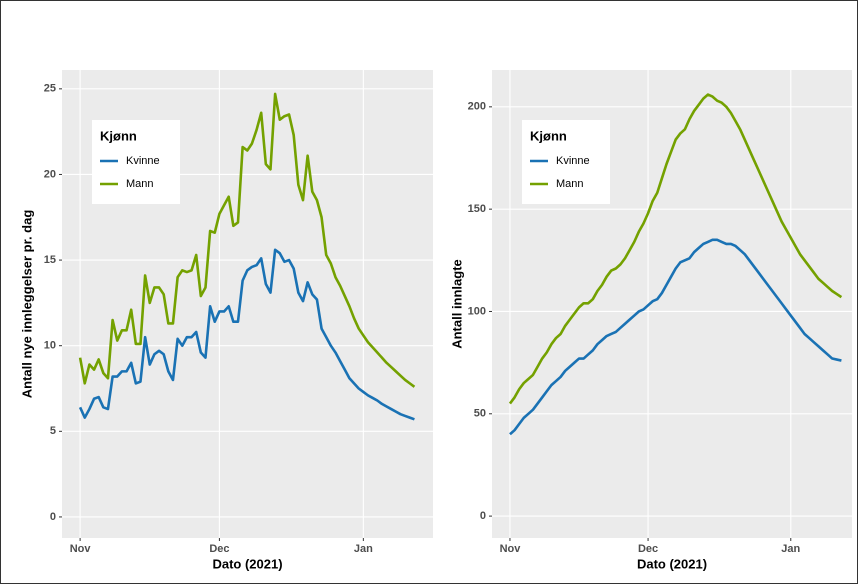  I want to click on y-axis-title: Antall innlagte, so click(456, 304).